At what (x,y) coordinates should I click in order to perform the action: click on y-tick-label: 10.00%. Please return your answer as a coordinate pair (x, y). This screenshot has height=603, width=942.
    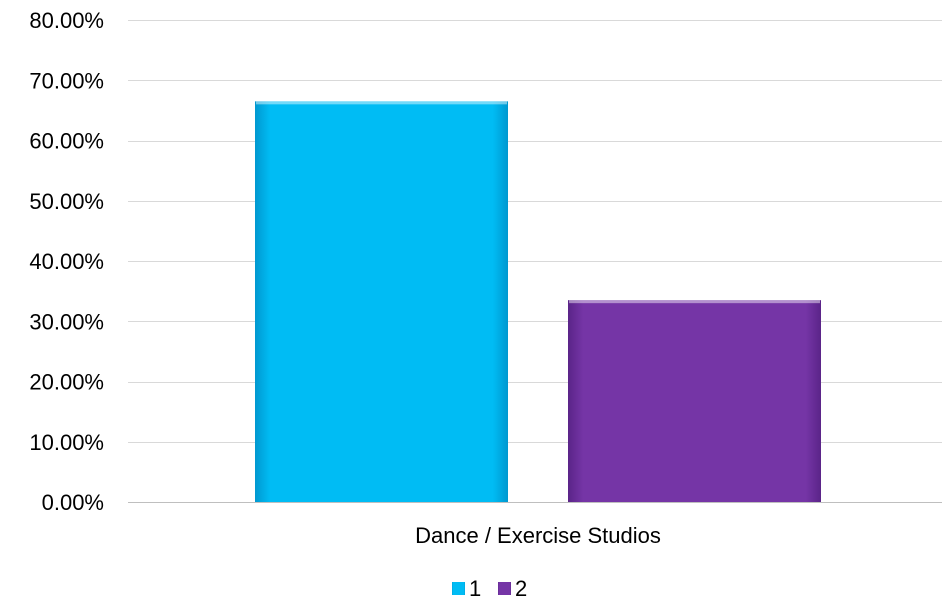
    Looking at the image, I should click on (66, 442).